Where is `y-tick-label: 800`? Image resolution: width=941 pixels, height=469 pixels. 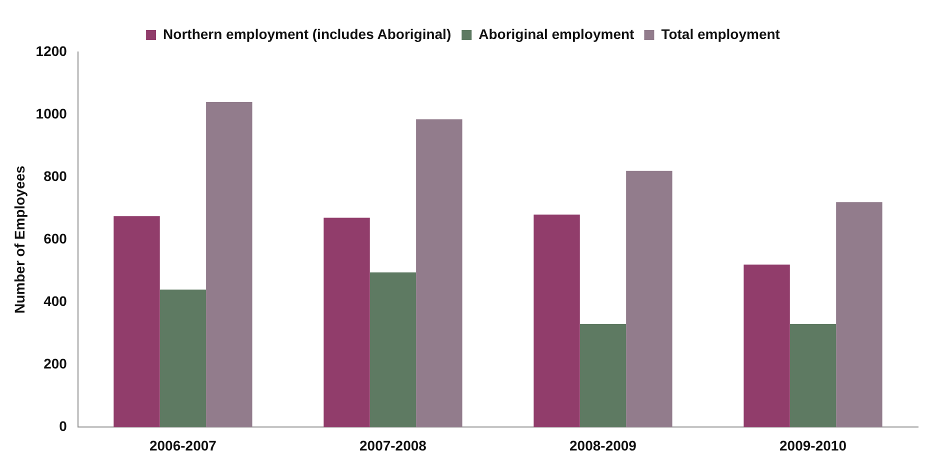
y-tick-label: 800 is located at coordinates (56, 176).